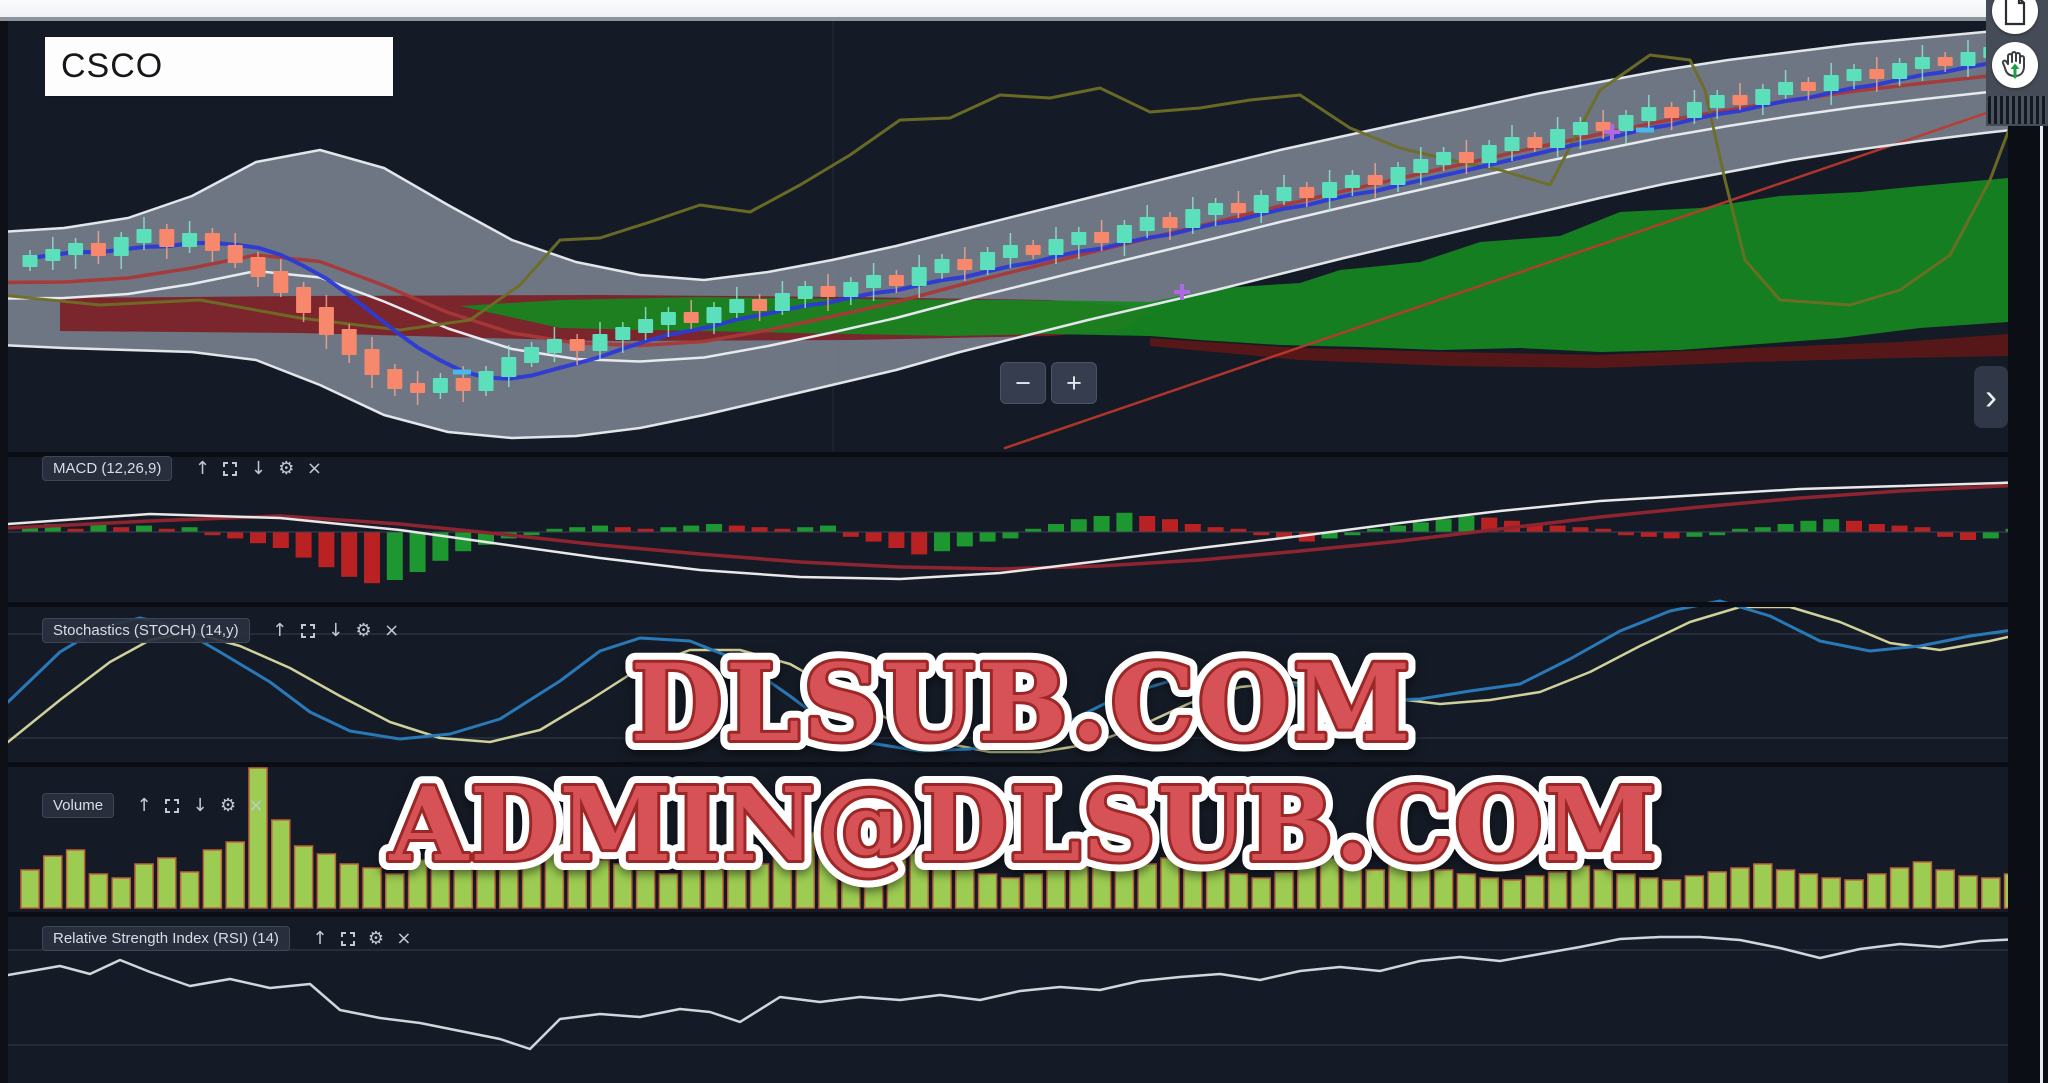  Describe the element at coordinates (2015, 13) in the screenshot. I see `document-icon` at that location.